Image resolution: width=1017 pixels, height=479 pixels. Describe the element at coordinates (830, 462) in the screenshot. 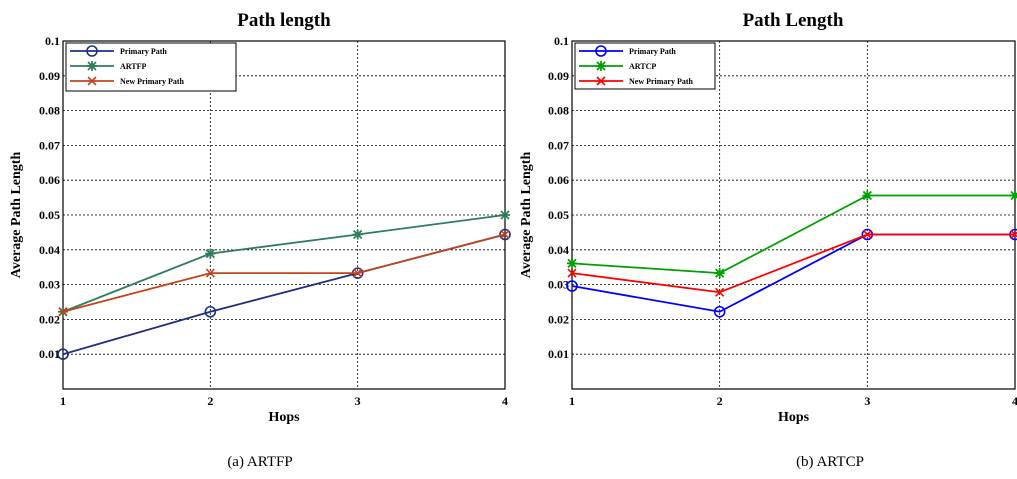

I see `figure-caption: (b) ARTCP` at that location.